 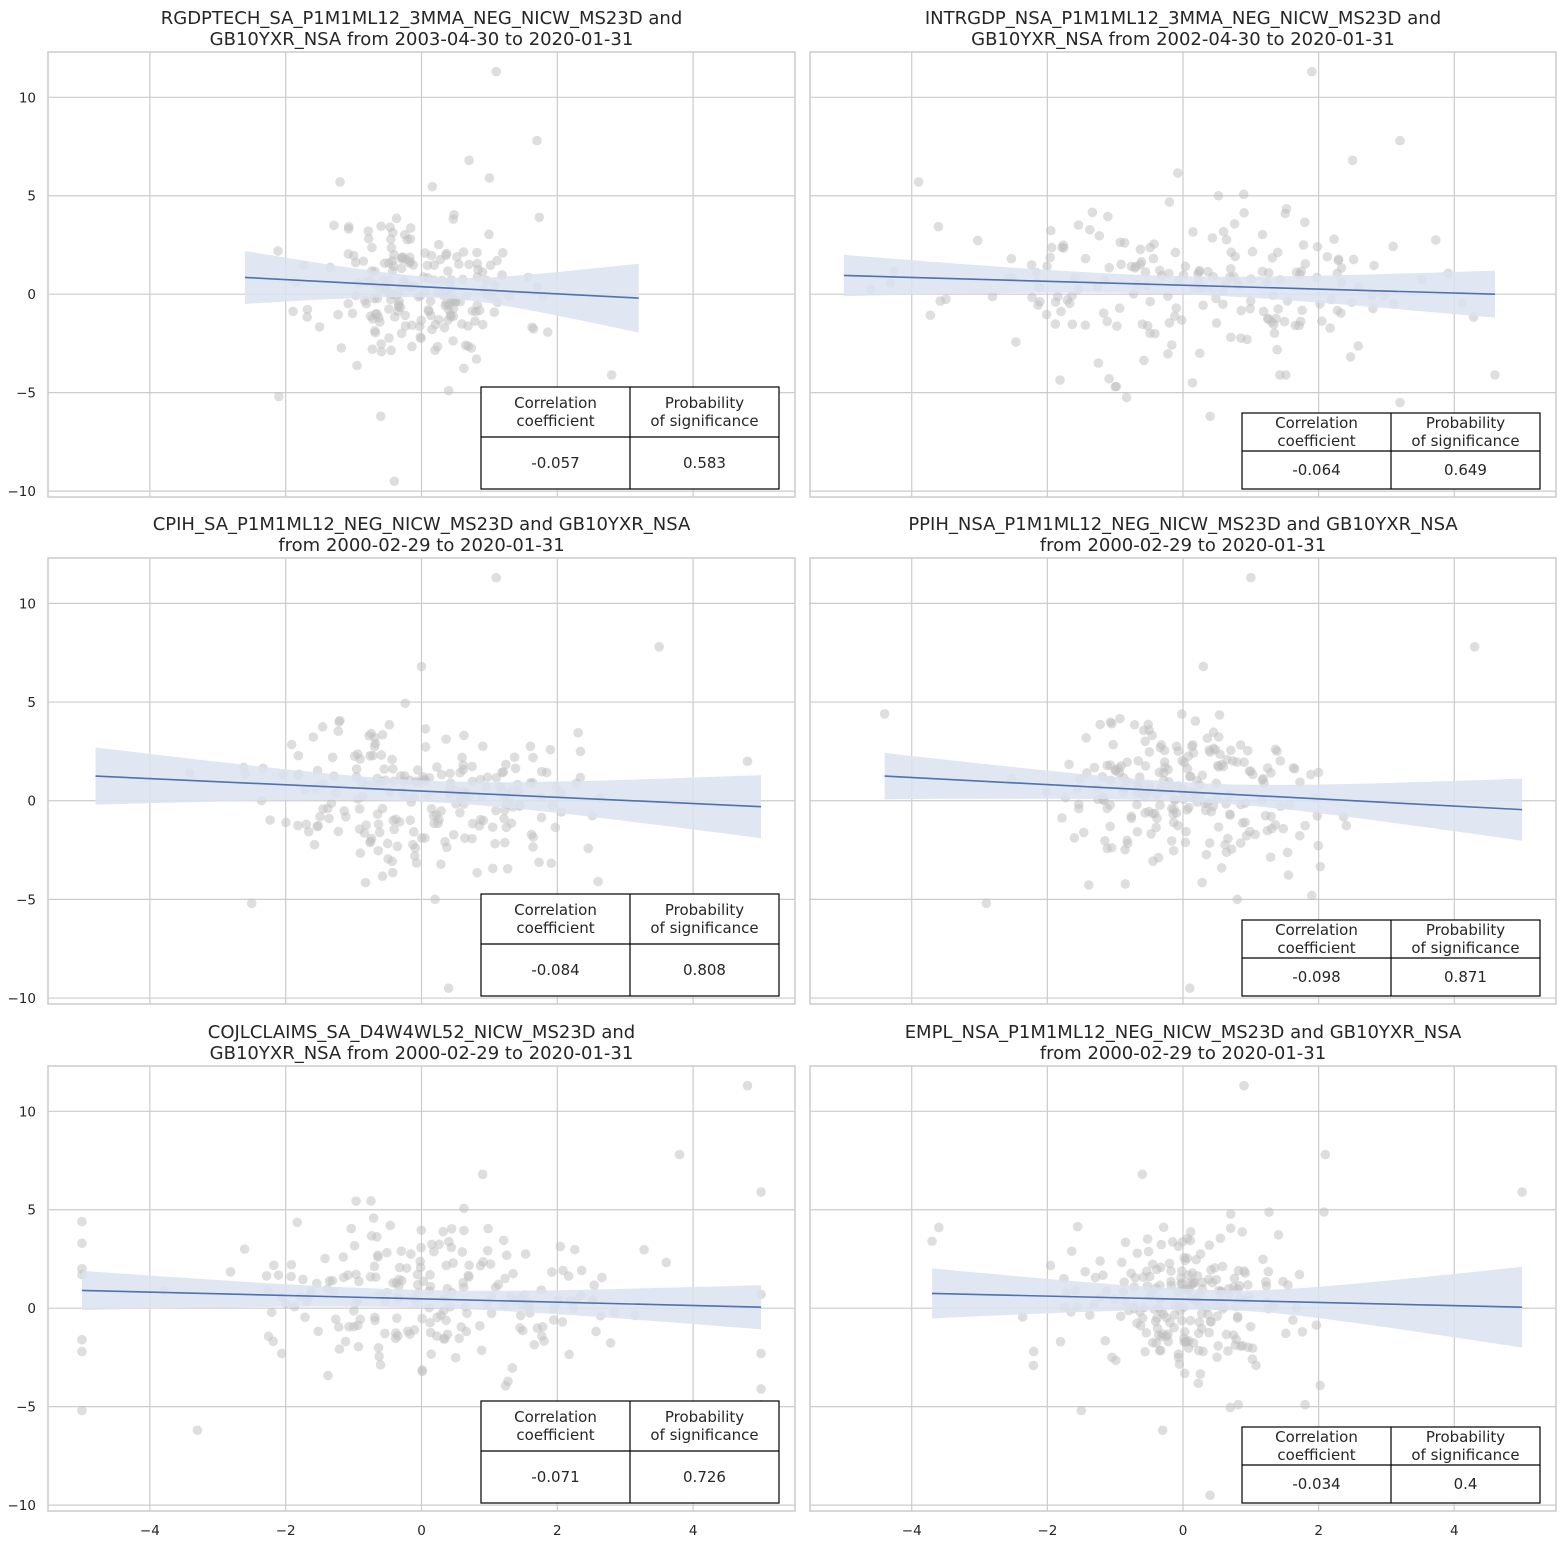 I want to click on table-value: 0.871, so click(x=1465, y=977).